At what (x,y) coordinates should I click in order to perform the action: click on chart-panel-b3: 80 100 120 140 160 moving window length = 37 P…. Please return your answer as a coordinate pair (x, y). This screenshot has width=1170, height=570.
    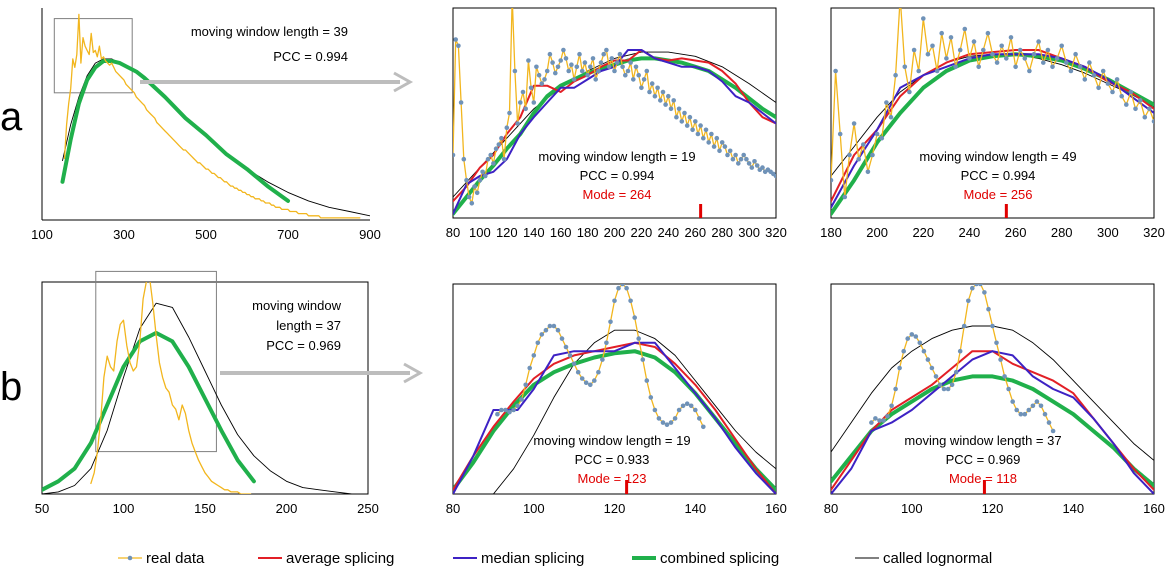
    Looking at the image, I should click on (994, 399).